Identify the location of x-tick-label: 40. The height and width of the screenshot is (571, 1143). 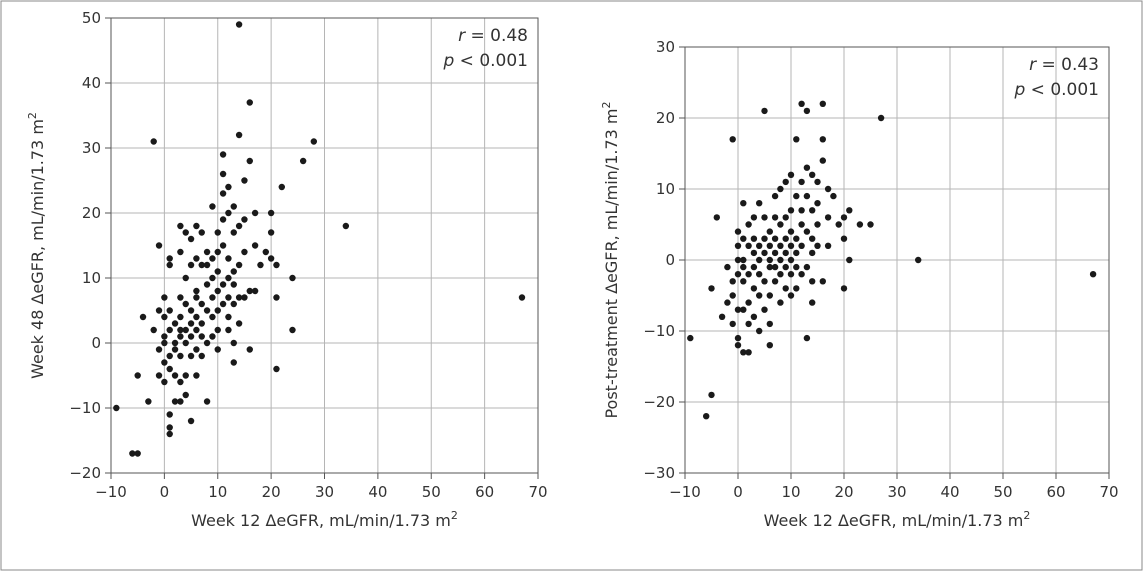
(377, 492).